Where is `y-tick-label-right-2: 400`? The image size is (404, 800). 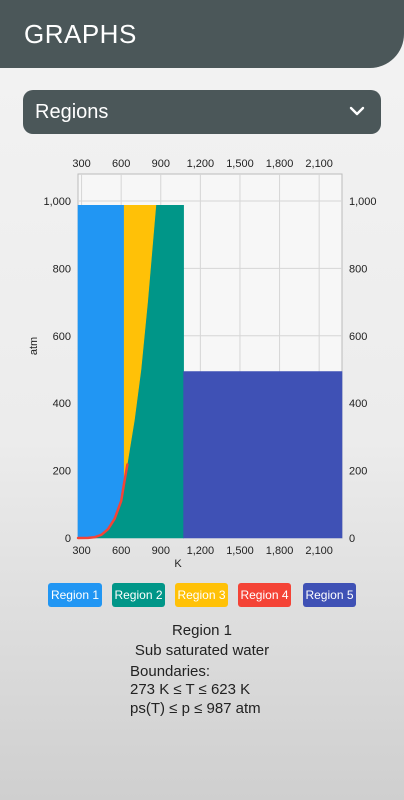
y-tick-label-right-2: 400 is located at coordinates (358, 404).